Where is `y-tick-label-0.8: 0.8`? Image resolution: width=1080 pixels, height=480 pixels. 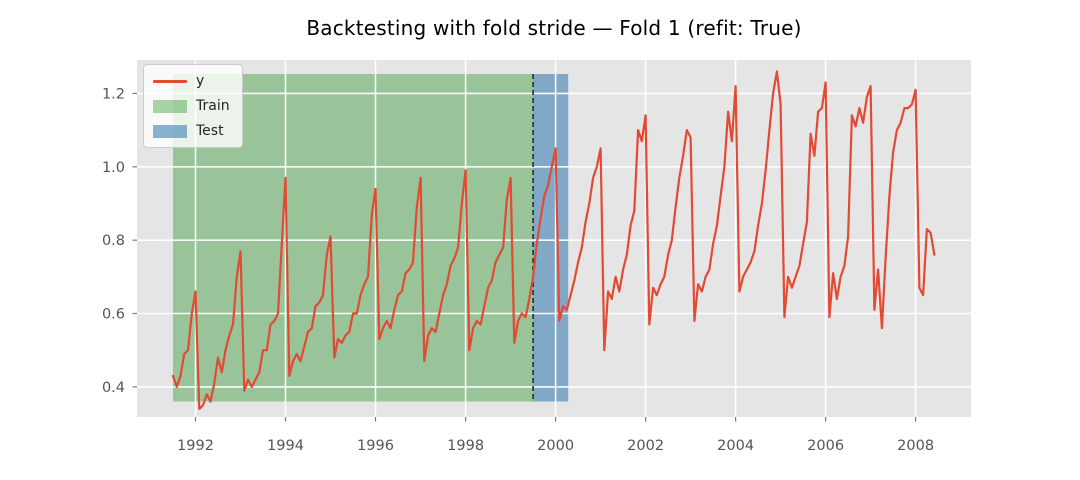 y-tick-label-0.8: 0.8 is located at coordinates (113, 241).